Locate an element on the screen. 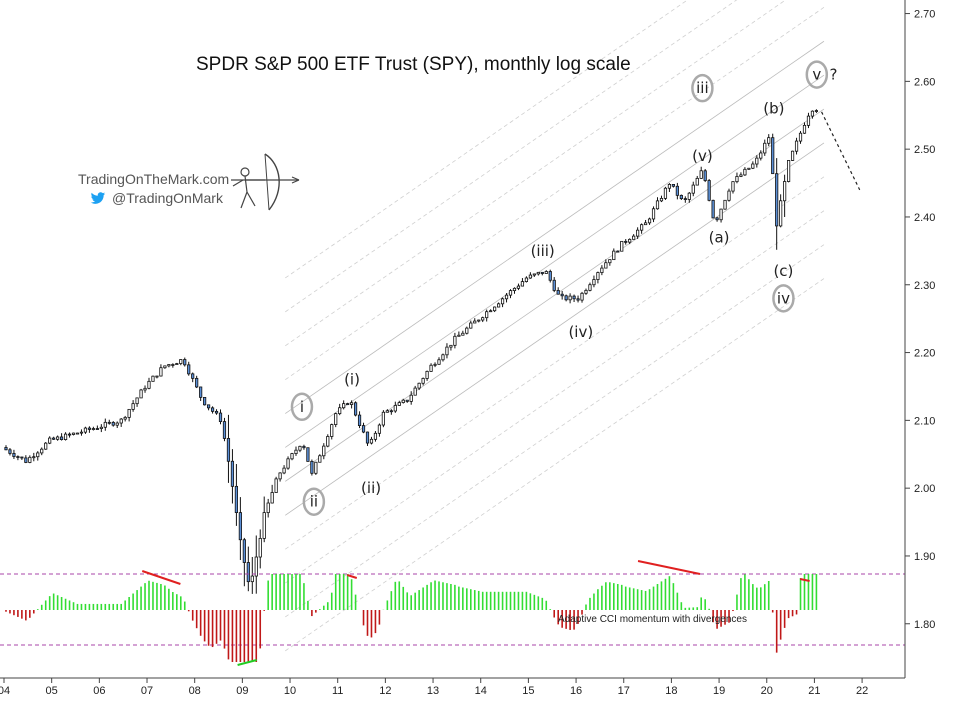 Image resolution: width=960 pixels, height=715 pixels. x-tick-label: 19 is located at coordinates (719, 691).